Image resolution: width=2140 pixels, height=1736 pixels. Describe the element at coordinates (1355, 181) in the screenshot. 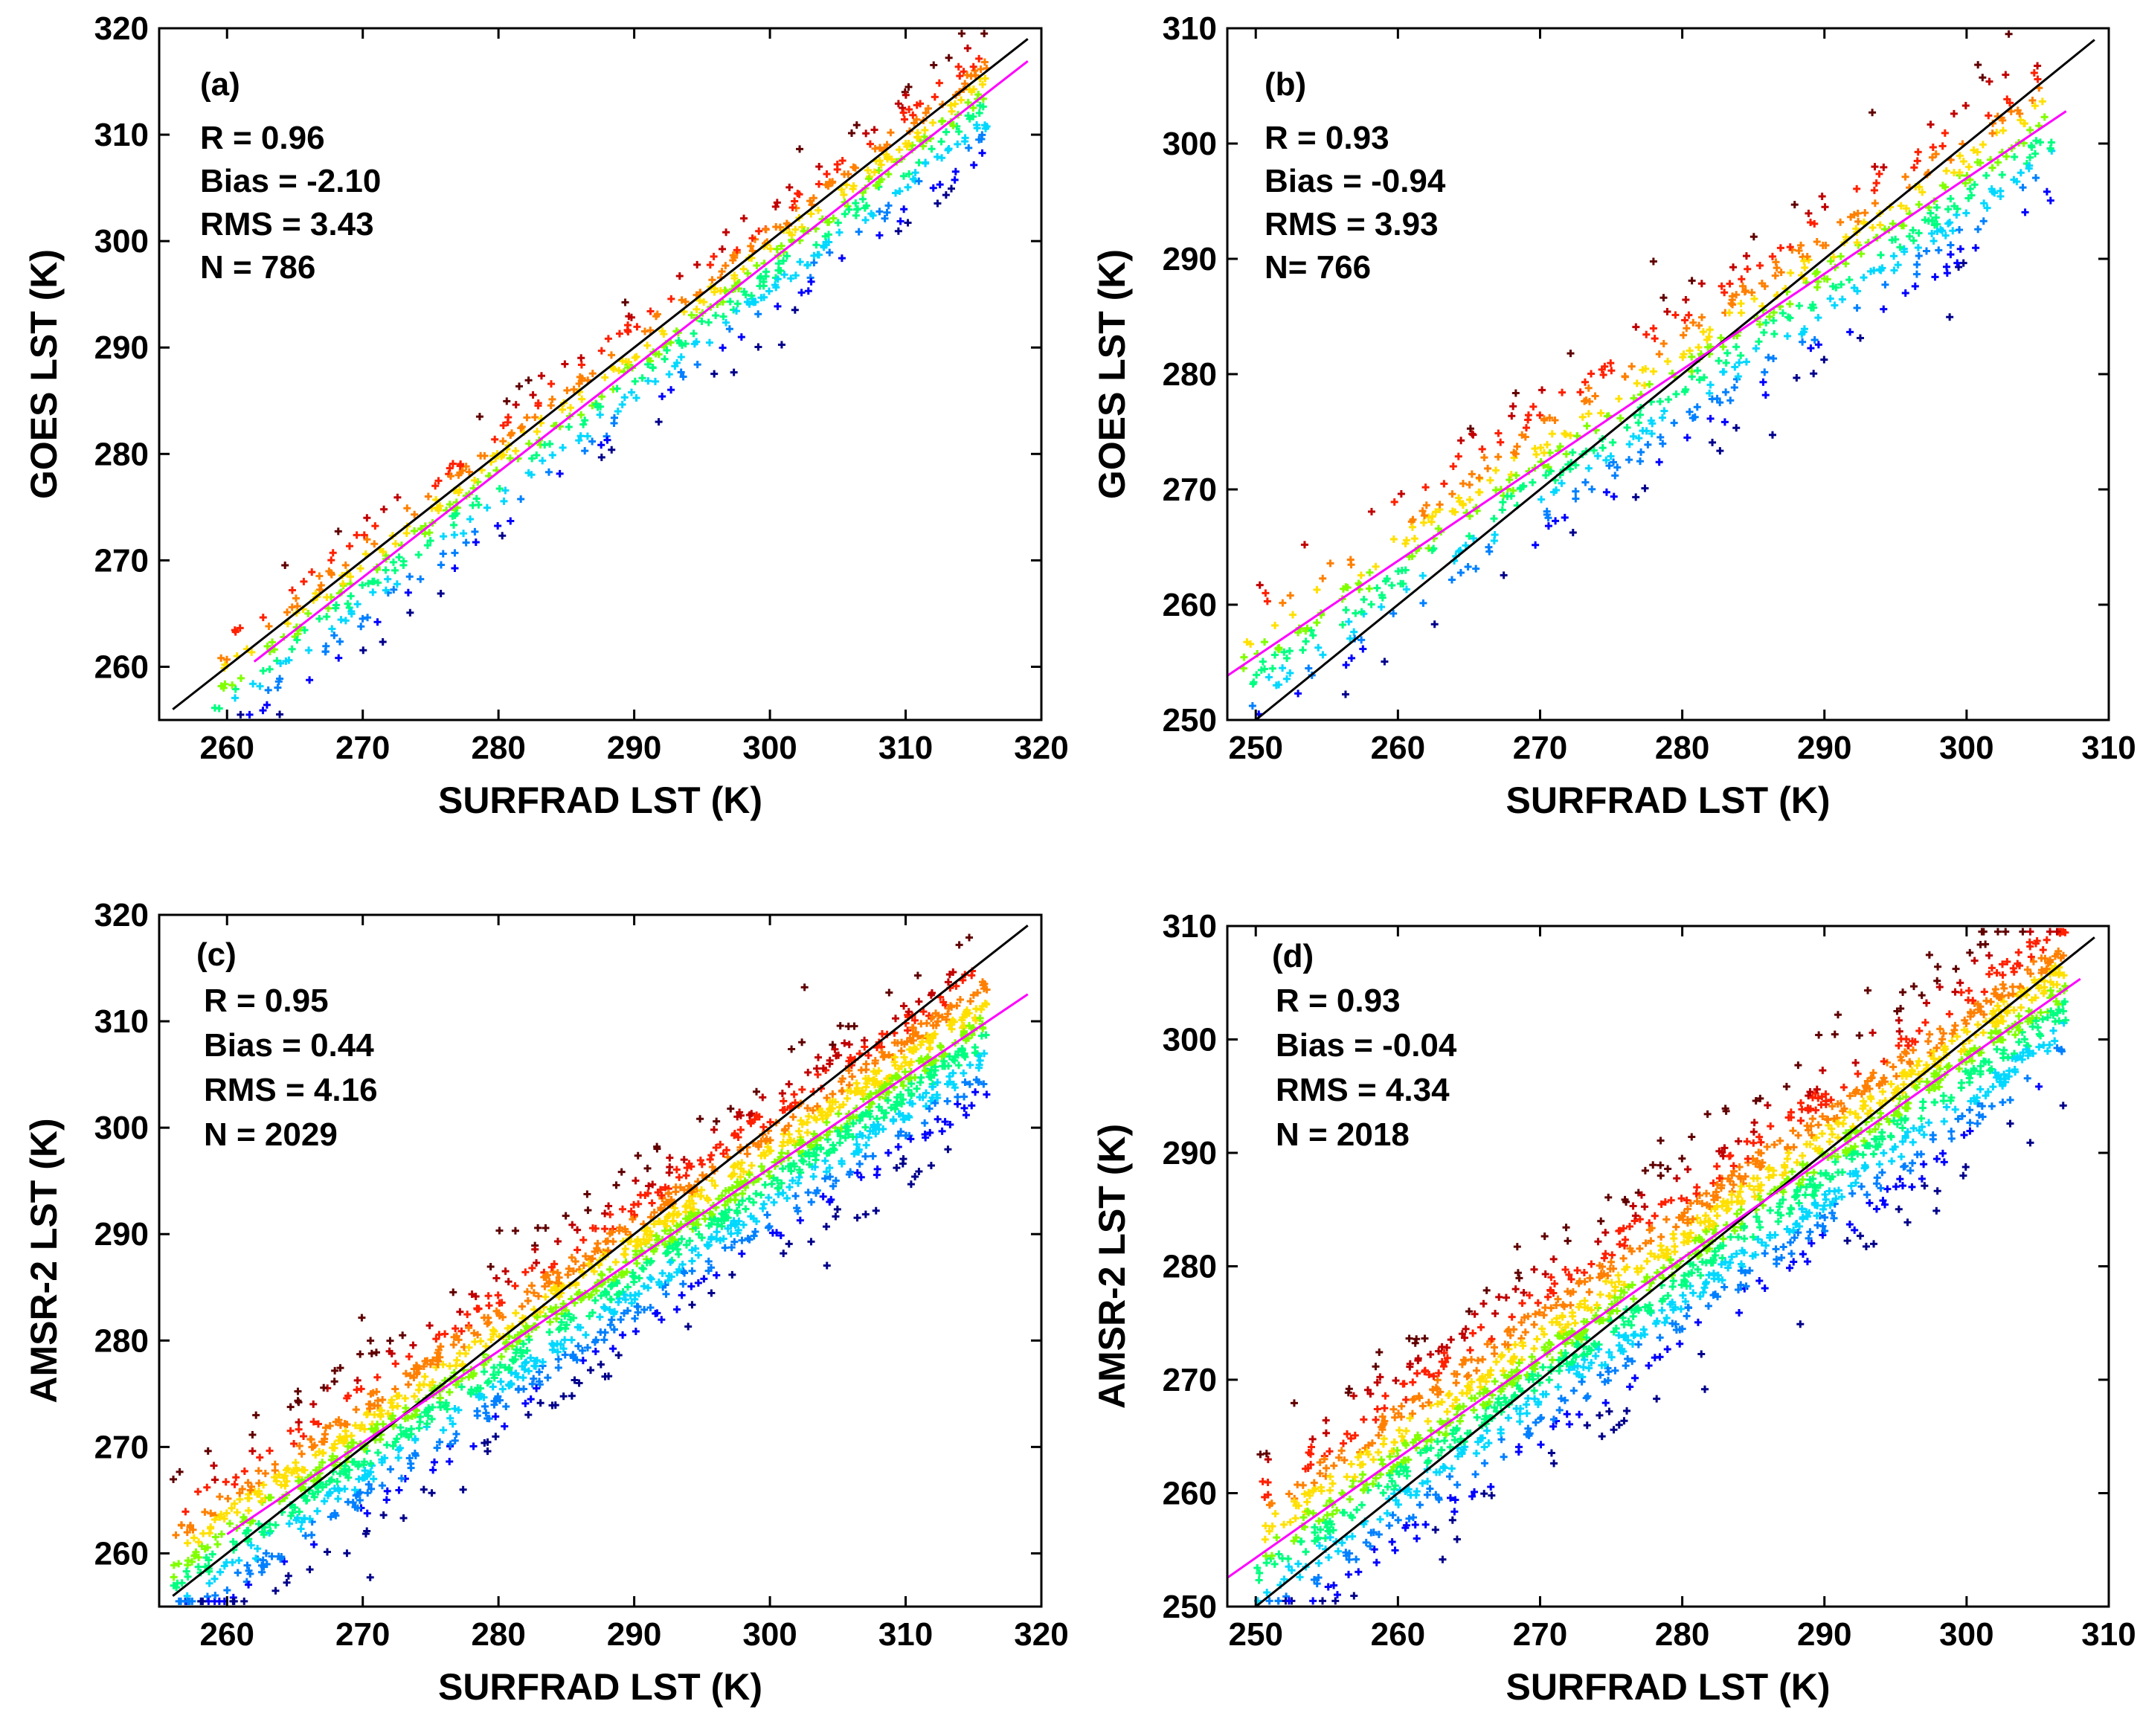

I see `stat-bias: Bias = -0.94` at that location.